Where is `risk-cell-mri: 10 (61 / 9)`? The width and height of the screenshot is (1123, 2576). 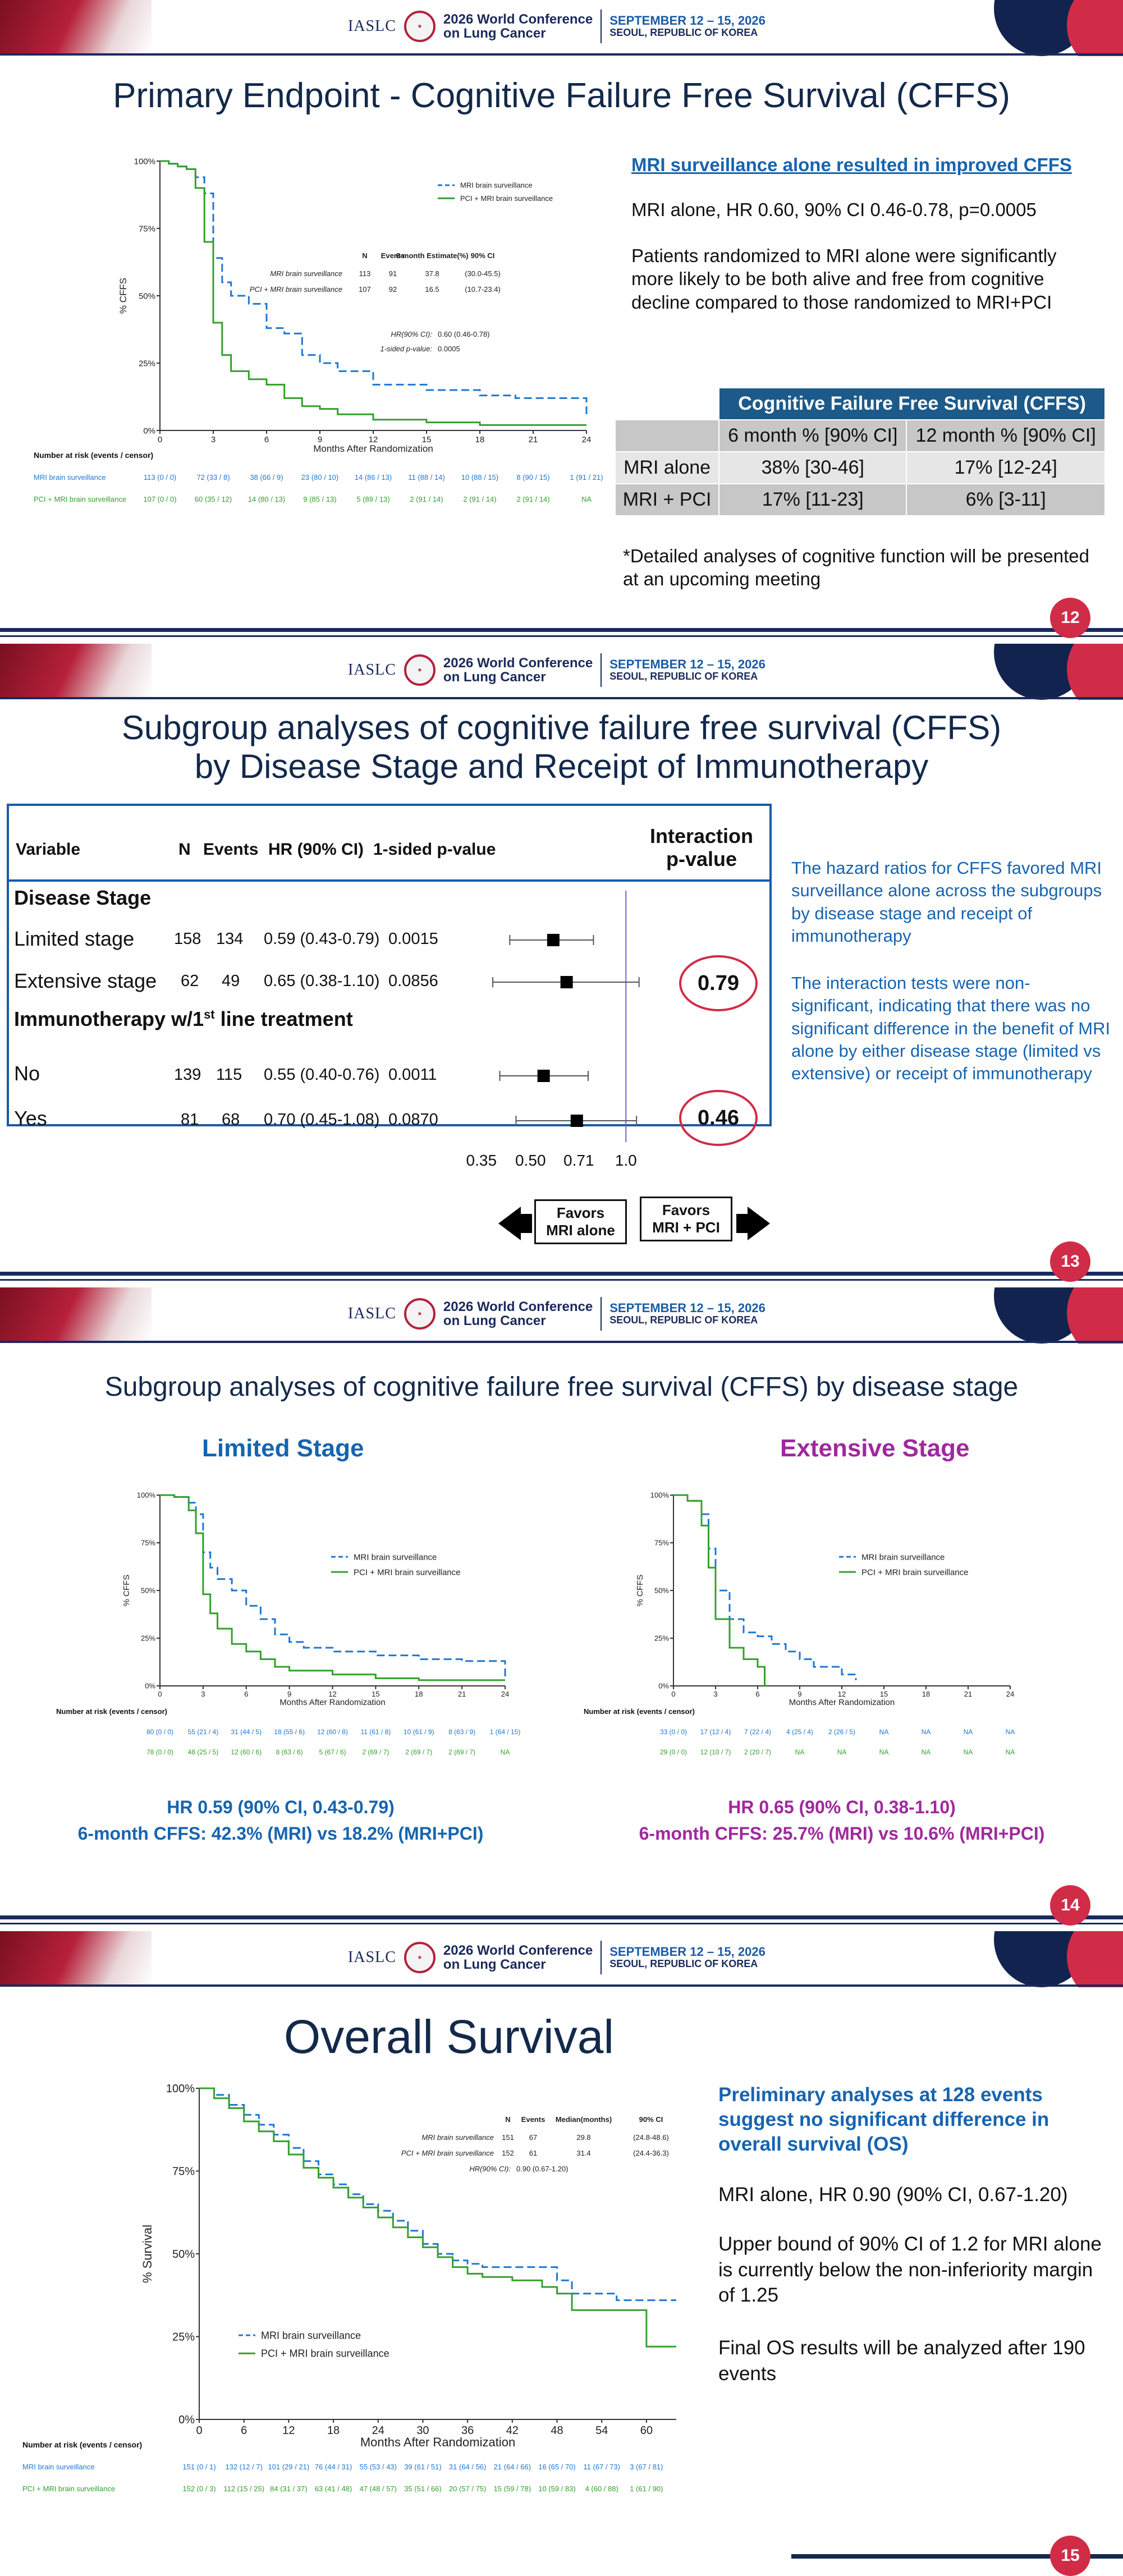
risk-cell-mri: 10 (61 / 9) is located at coordinates (419, 1732).